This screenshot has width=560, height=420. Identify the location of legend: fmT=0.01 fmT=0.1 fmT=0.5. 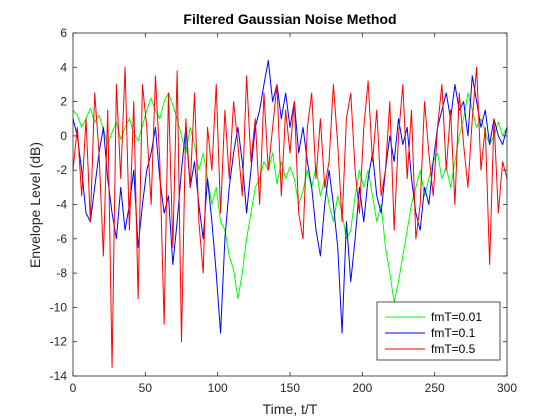
(438, 331).